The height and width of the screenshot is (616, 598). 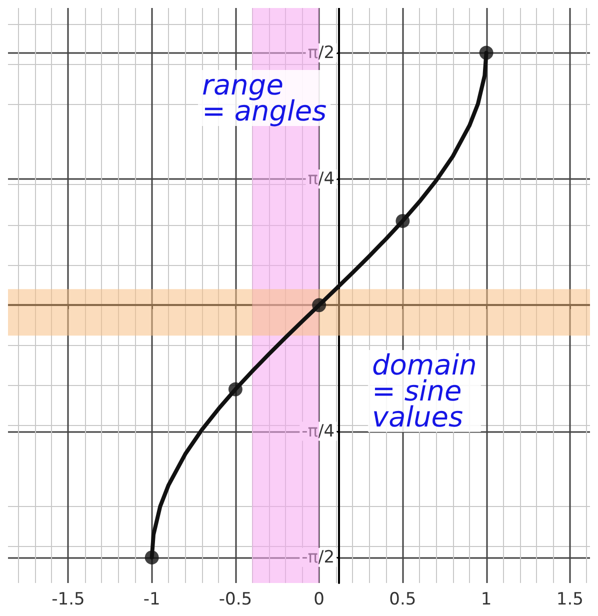 What do you see at coordinates (570, 600) in the screenshot?
I see `x-tick-label: 1.5` at bounding box center [570, 600].